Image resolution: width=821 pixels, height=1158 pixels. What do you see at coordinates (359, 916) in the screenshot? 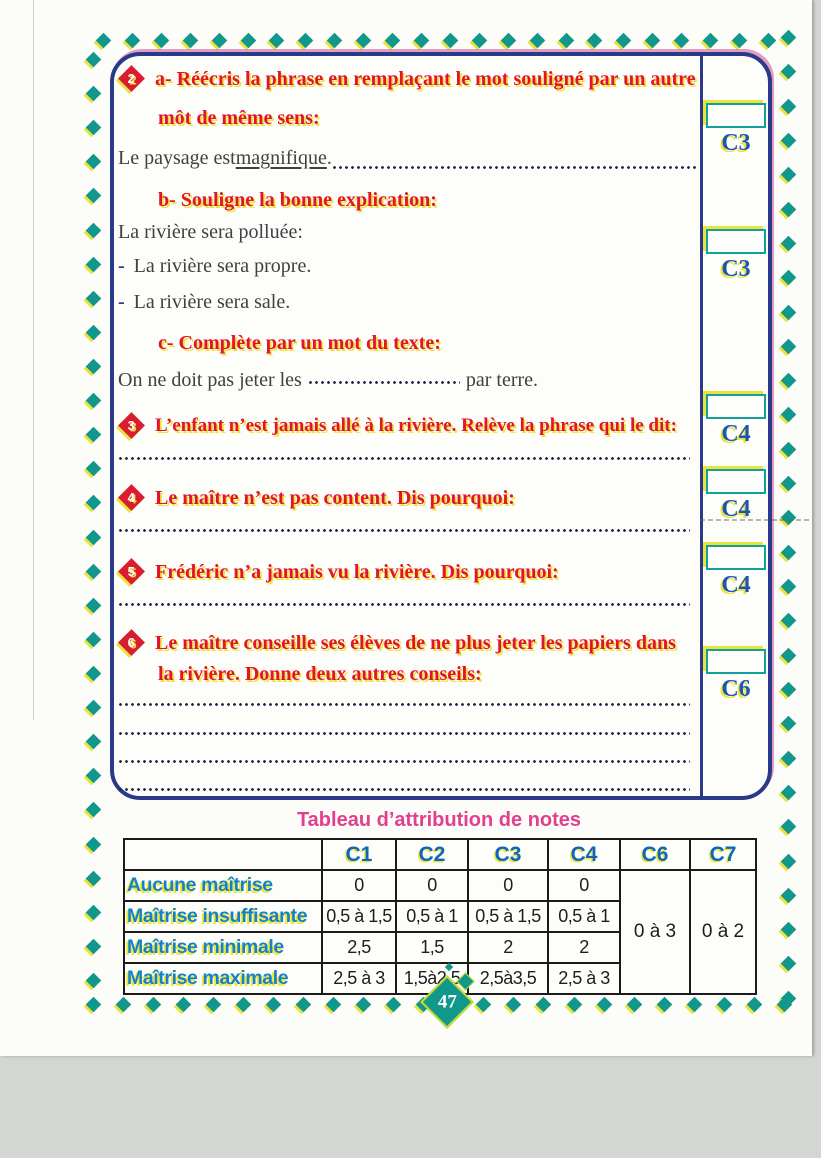
I see `cell-value: 0,5 à 1,5` at bounding box center [359, 916].